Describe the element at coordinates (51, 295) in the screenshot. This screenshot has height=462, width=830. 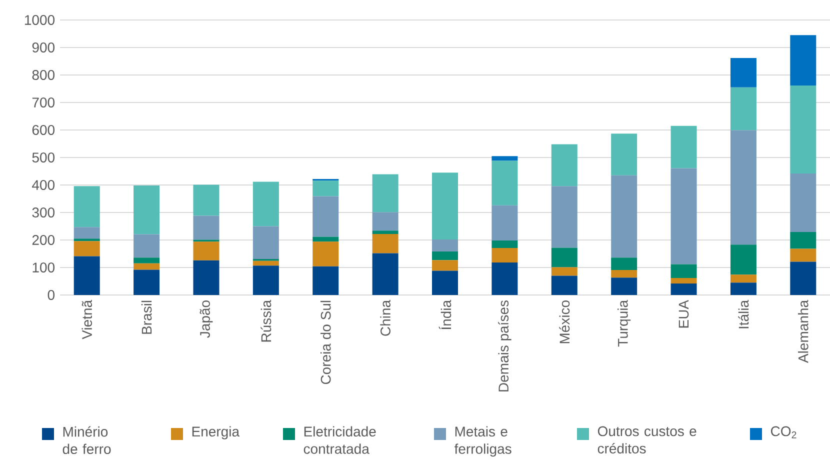
I see `y-tick-label: 0` at that location.